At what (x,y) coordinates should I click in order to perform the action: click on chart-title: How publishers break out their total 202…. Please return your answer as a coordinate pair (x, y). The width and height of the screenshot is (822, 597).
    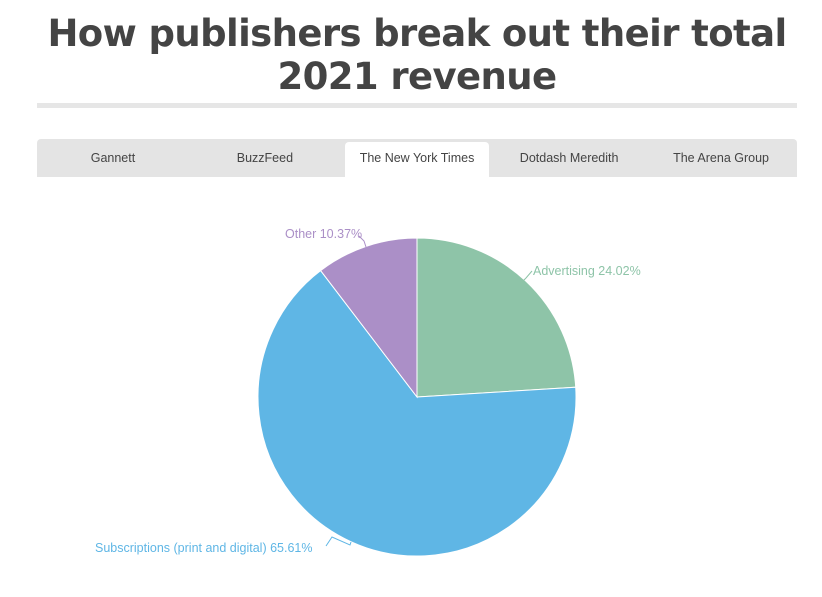
    Looking at the image, I should click on (417, 55).